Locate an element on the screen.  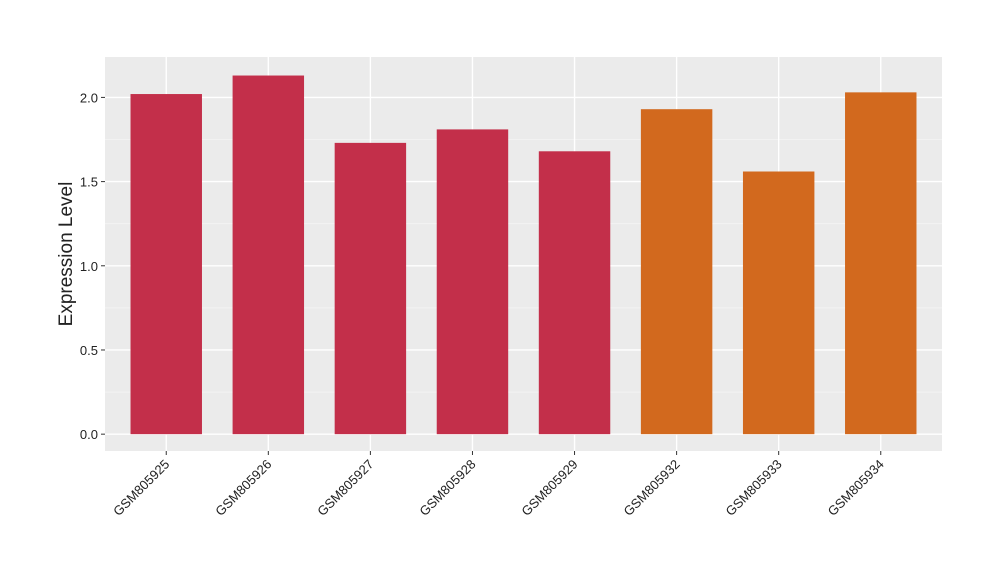
x-tick-label: GSM805928 is located at coordinates (447, 488).